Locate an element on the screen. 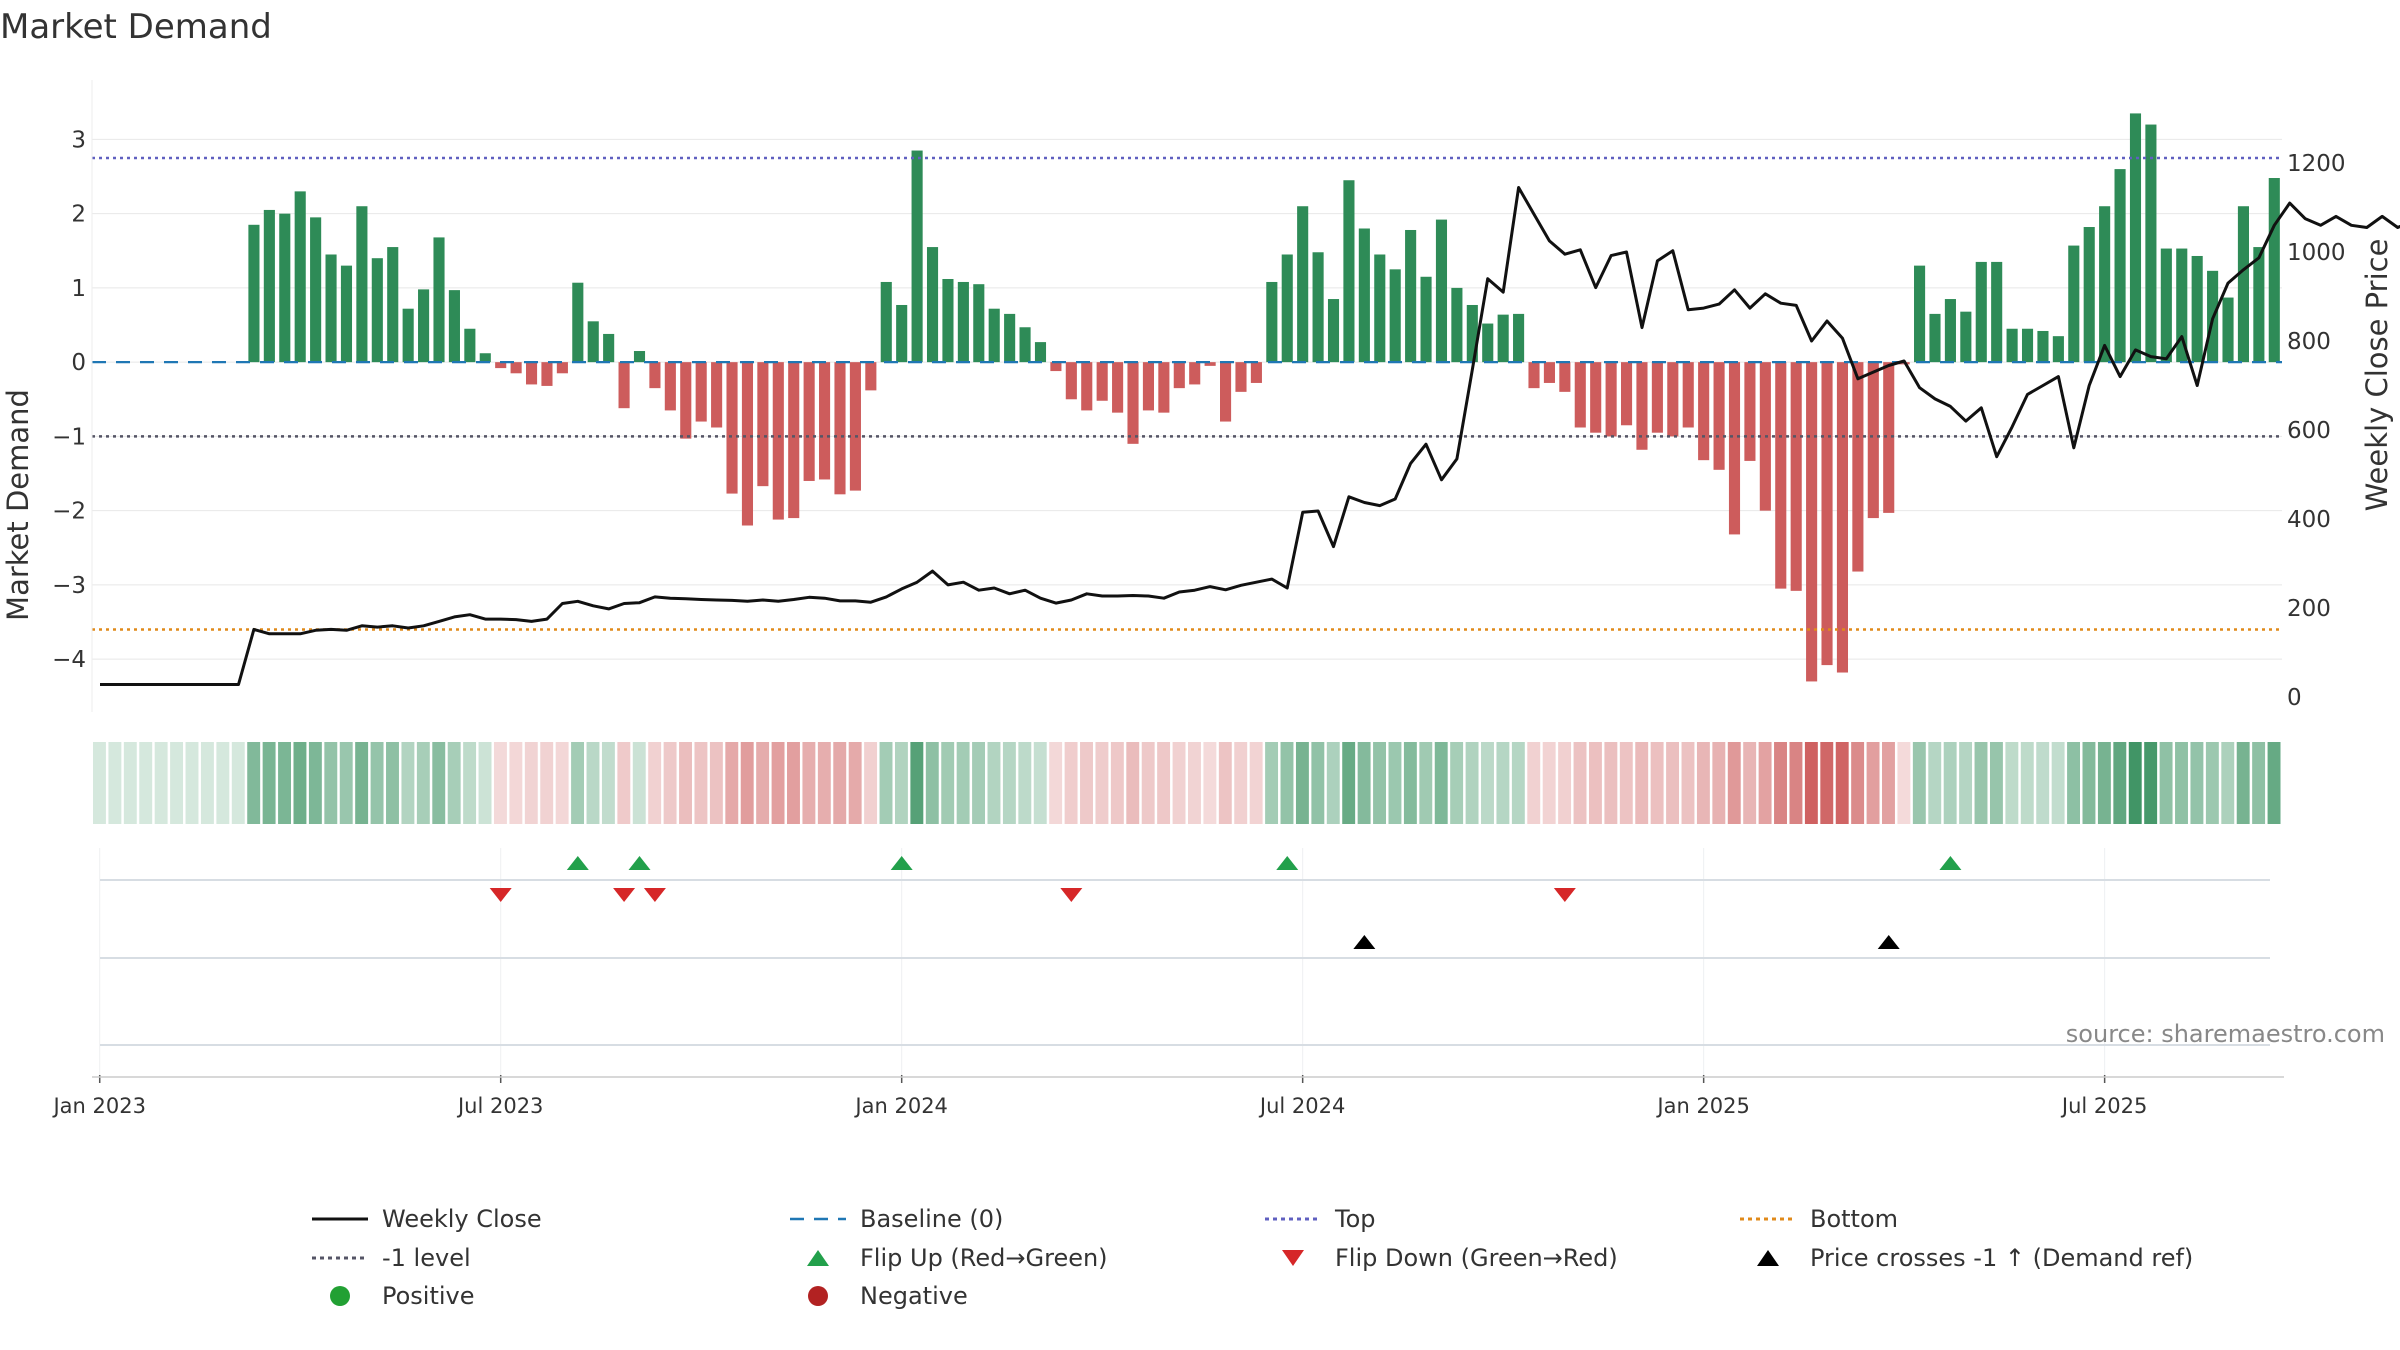  markers-layer is located at coordinates (1225, 902).